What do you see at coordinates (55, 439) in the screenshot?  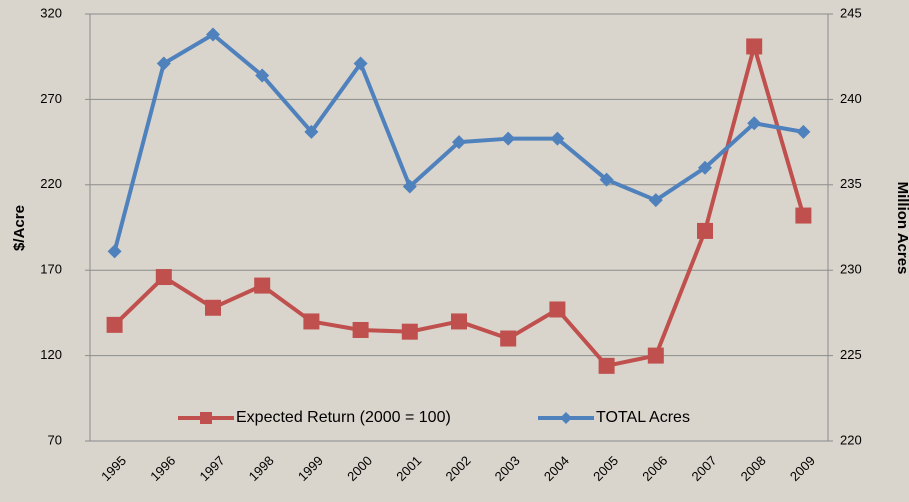 I see `y-tick-label: 70` at bounding box center [55, 439].